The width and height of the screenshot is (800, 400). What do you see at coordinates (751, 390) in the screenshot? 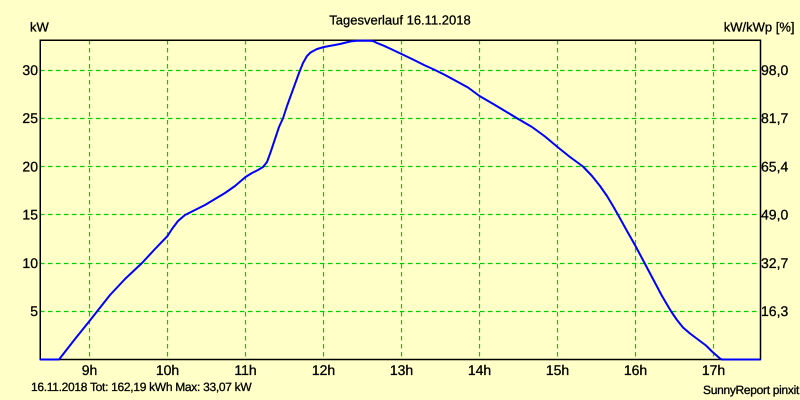
I see `svg-text: SunnyReport pinxit` at bounding box center [751, 390].